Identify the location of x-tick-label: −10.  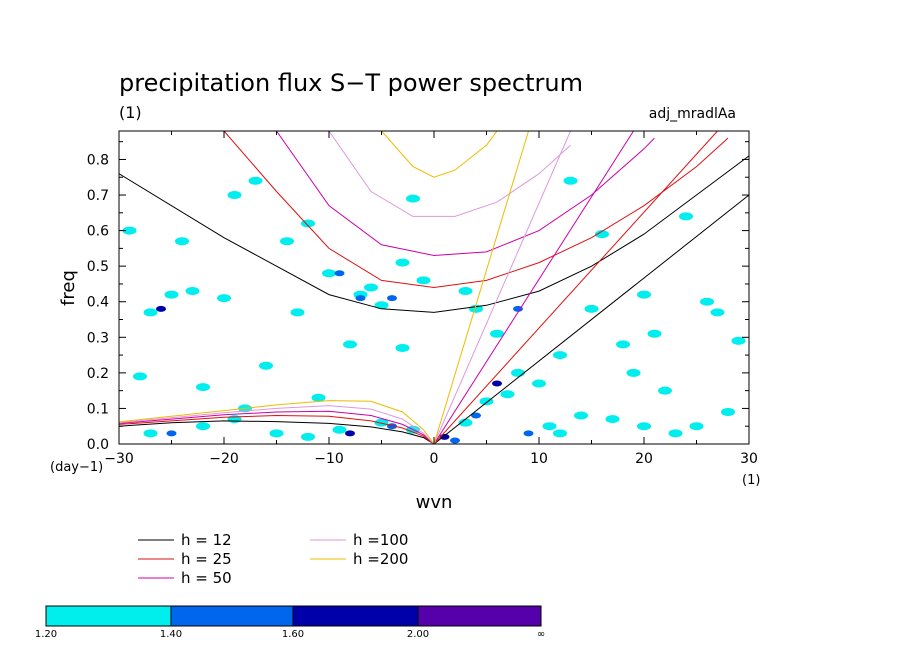
(329, 459).